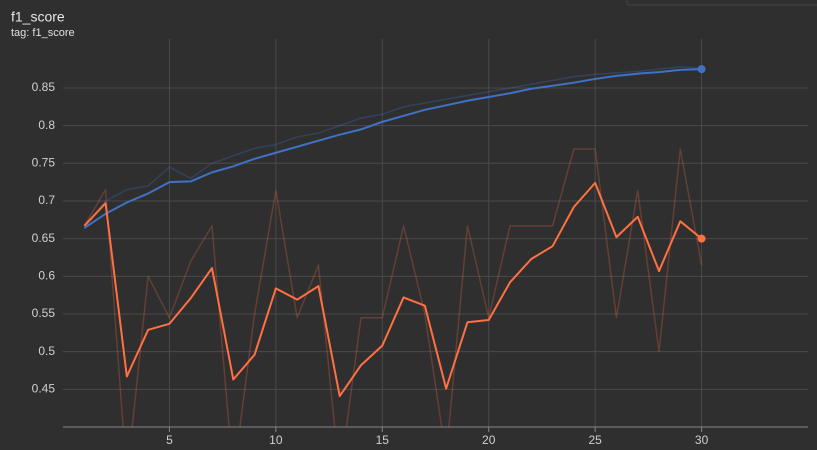 This screenshot has width=817, height=450. Describe the element at coordinates (43, 33) in the screenshot. I see `chart-subtitle: tag: f1_score` at that location.